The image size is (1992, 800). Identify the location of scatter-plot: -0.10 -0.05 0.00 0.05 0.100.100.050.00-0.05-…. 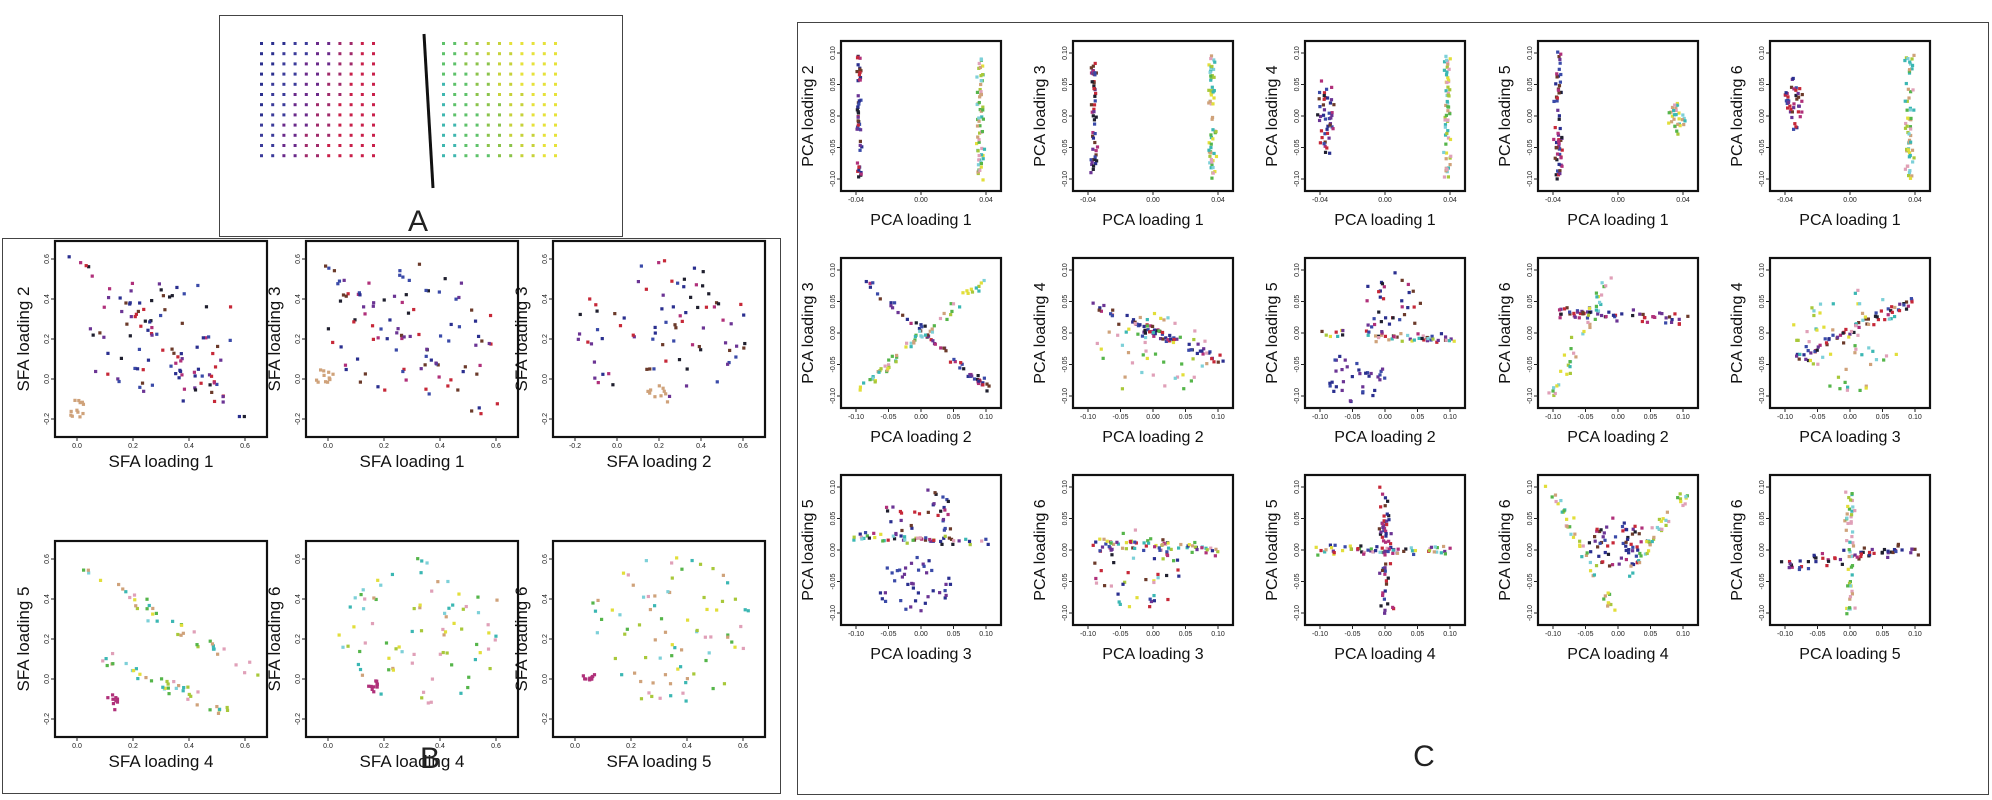
(1365, 568).